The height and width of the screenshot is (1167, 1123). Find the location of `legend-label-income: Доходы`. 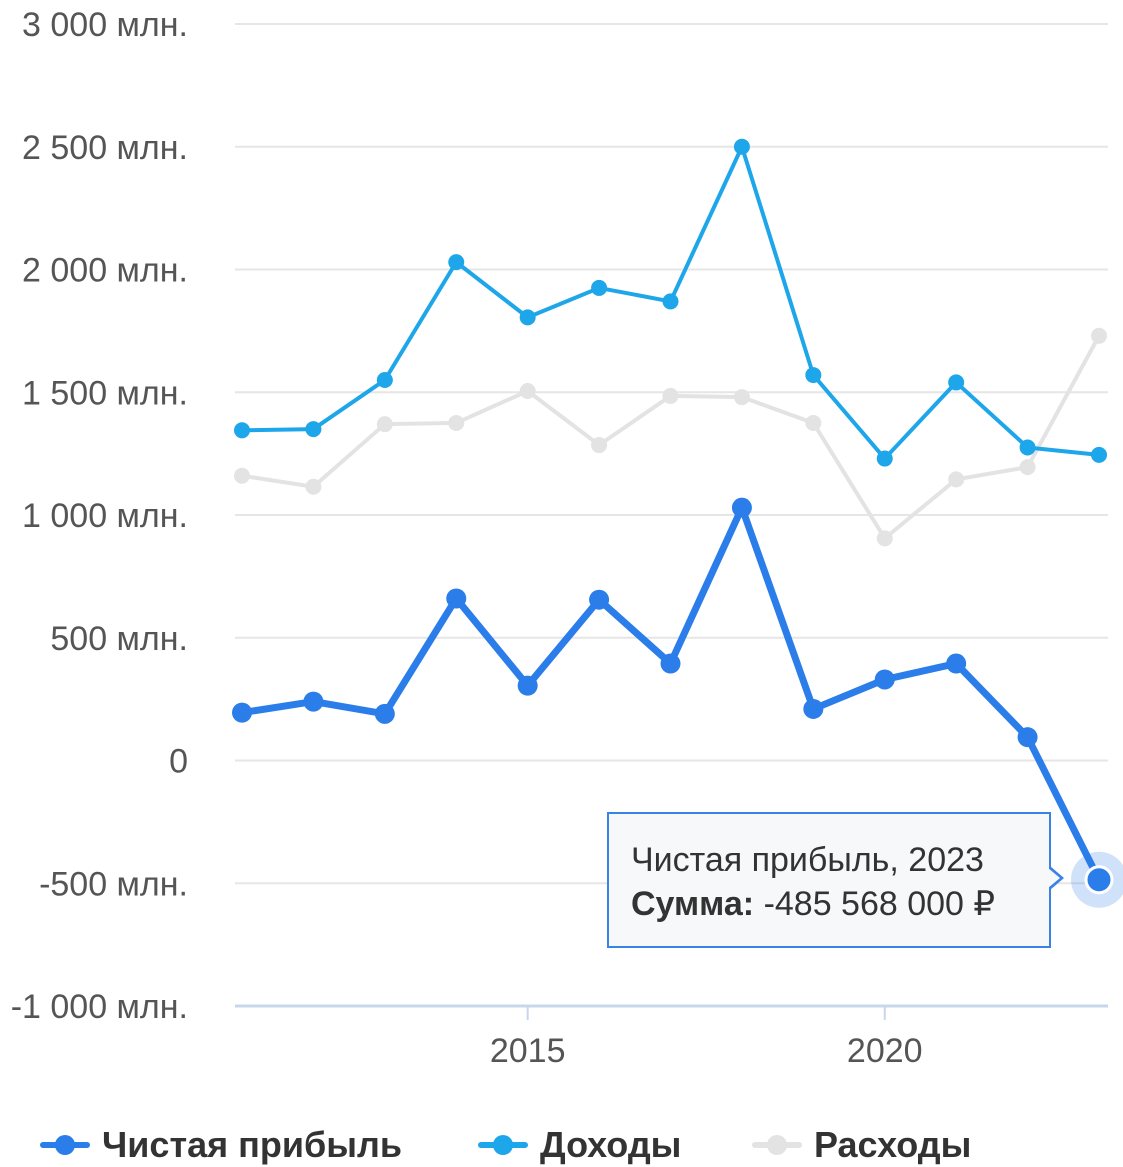

legend-label-income: Доходы is located at coordinates (611, 1144).